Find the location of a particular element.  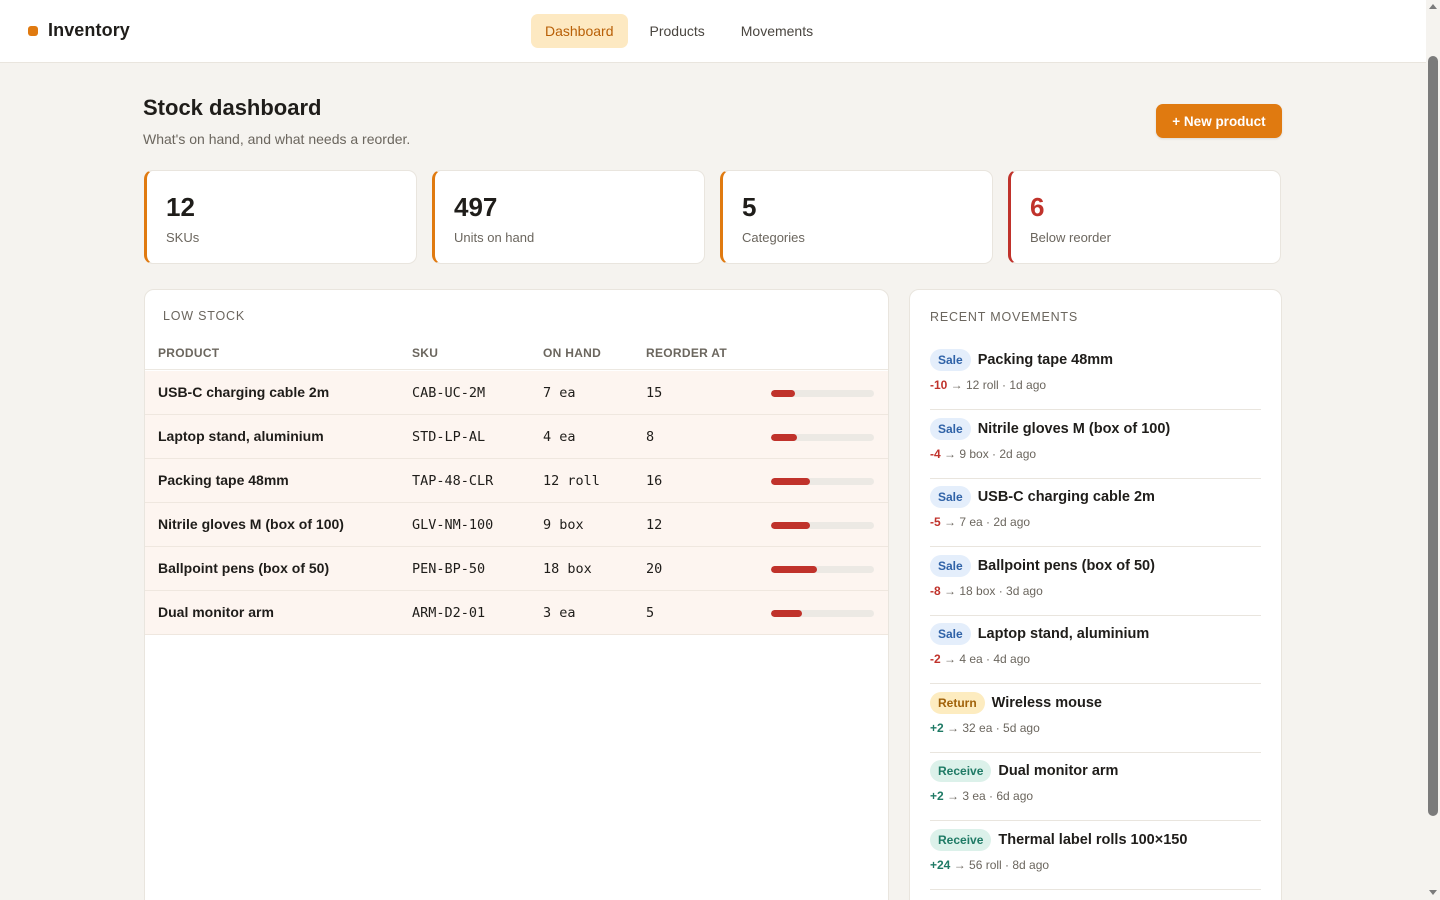

sku-code: ARM-D2-01 is located at coordinates (449, 613).